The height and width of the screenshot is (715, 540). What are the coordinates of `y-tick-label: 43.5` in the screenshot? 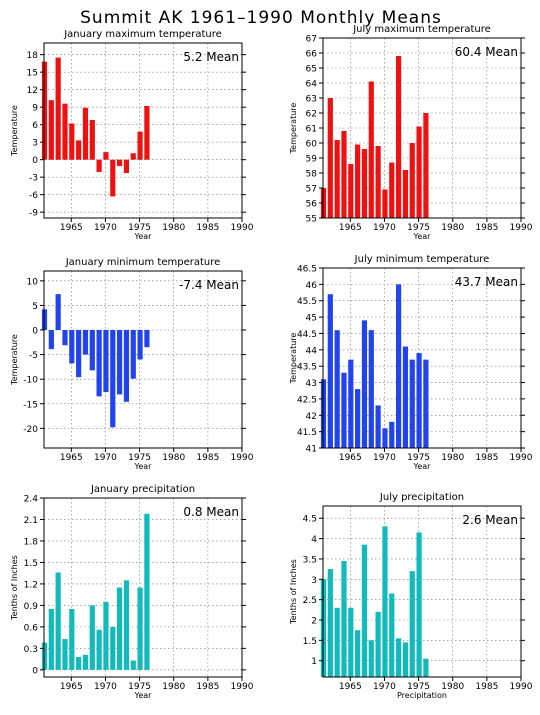 It's located at (307, 368).